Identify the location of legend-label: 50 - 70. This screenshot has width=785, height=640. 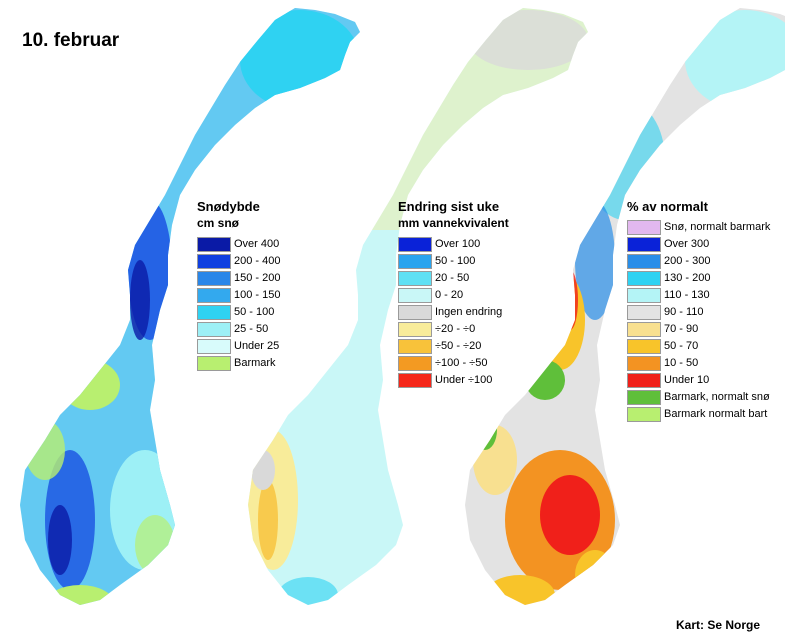
(681, 346).